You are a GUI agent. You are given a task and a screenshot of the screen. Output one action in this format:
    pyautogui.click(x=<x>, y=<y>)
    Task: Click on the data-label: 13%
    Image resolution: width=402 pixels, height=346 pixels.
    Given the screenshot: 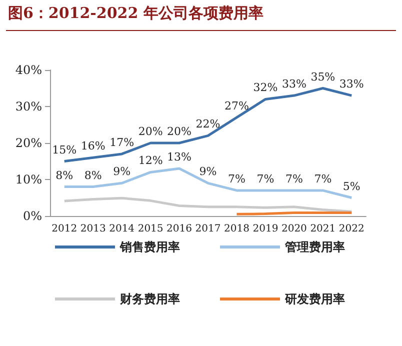 What is the action you would take?
    pyautogui.click(x=179, y=157)
    